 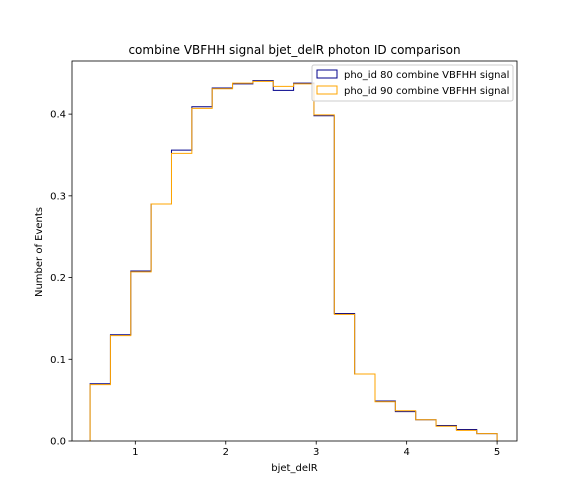 I want to click on y-tick-label: 0.2, so click(x=58, y=278).